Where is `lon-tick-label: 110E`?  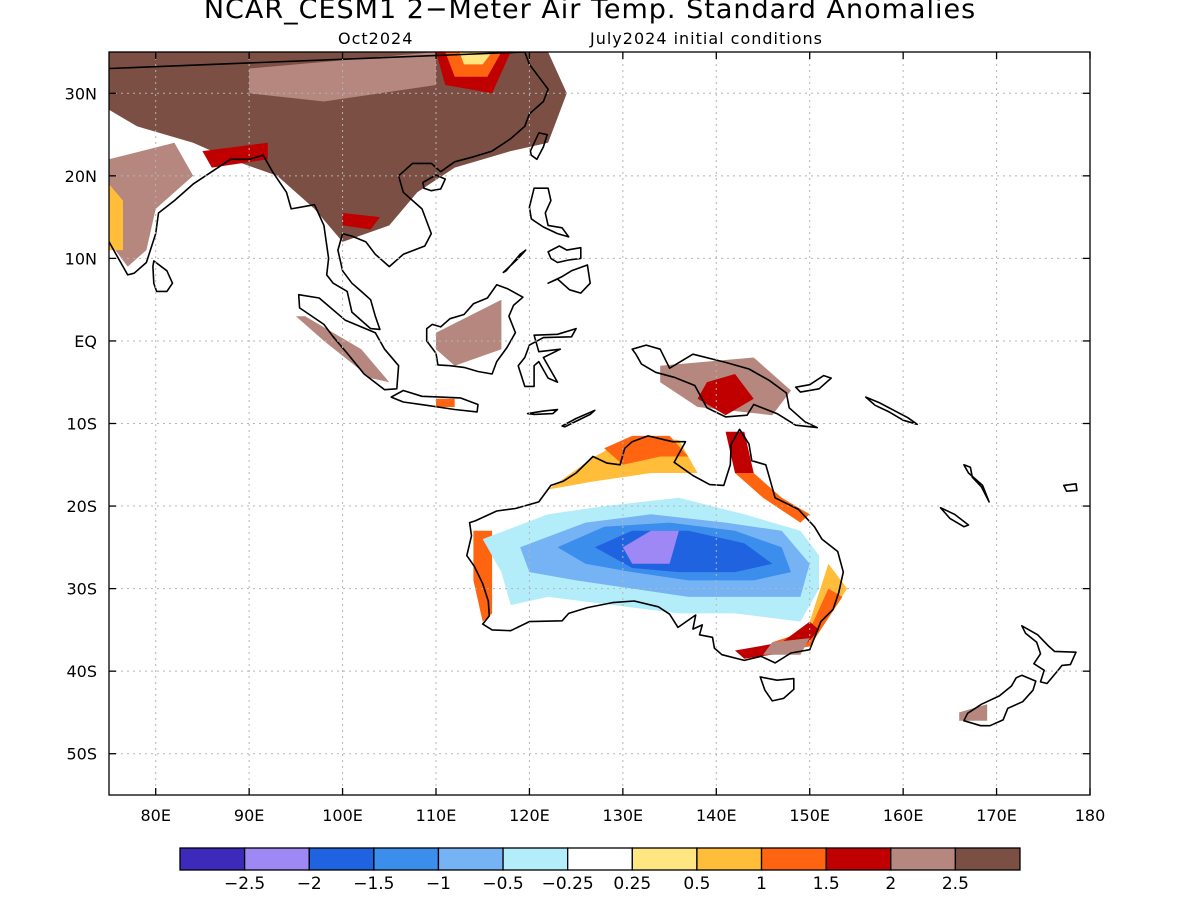 lon-tick-label: 110E is located at coordinates (436, 815).